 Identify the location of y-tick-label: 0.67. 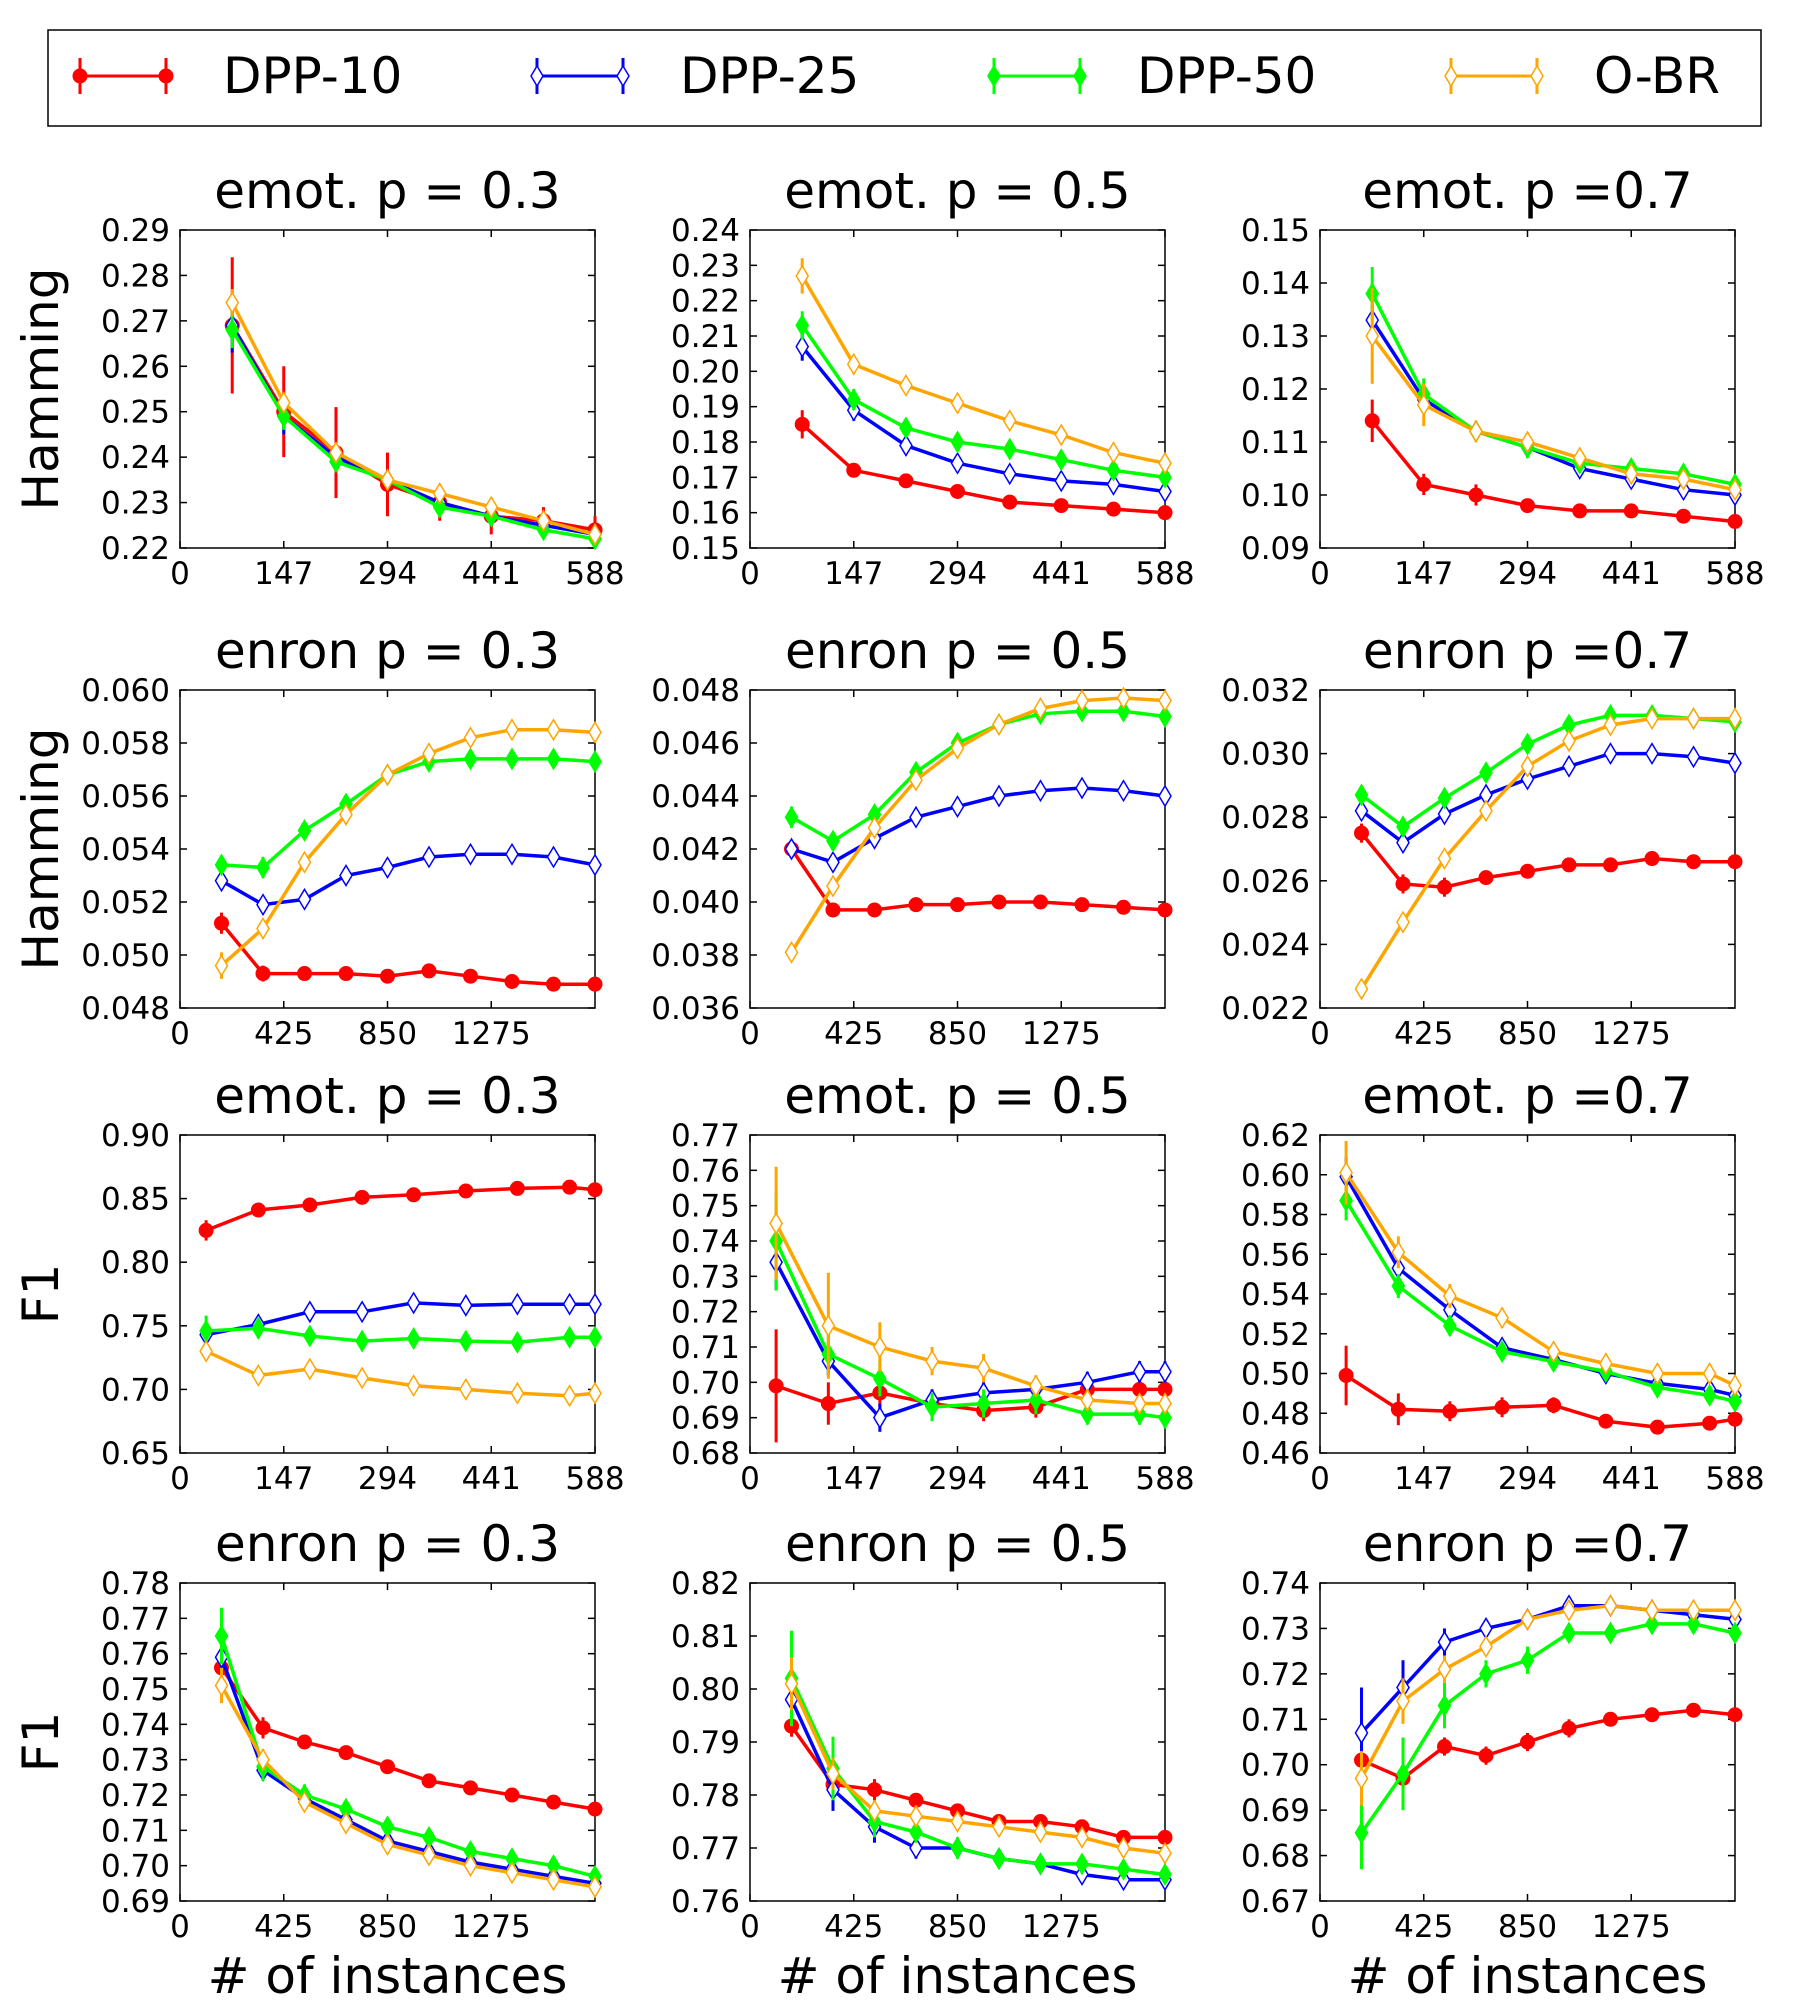
(1275, 1902).